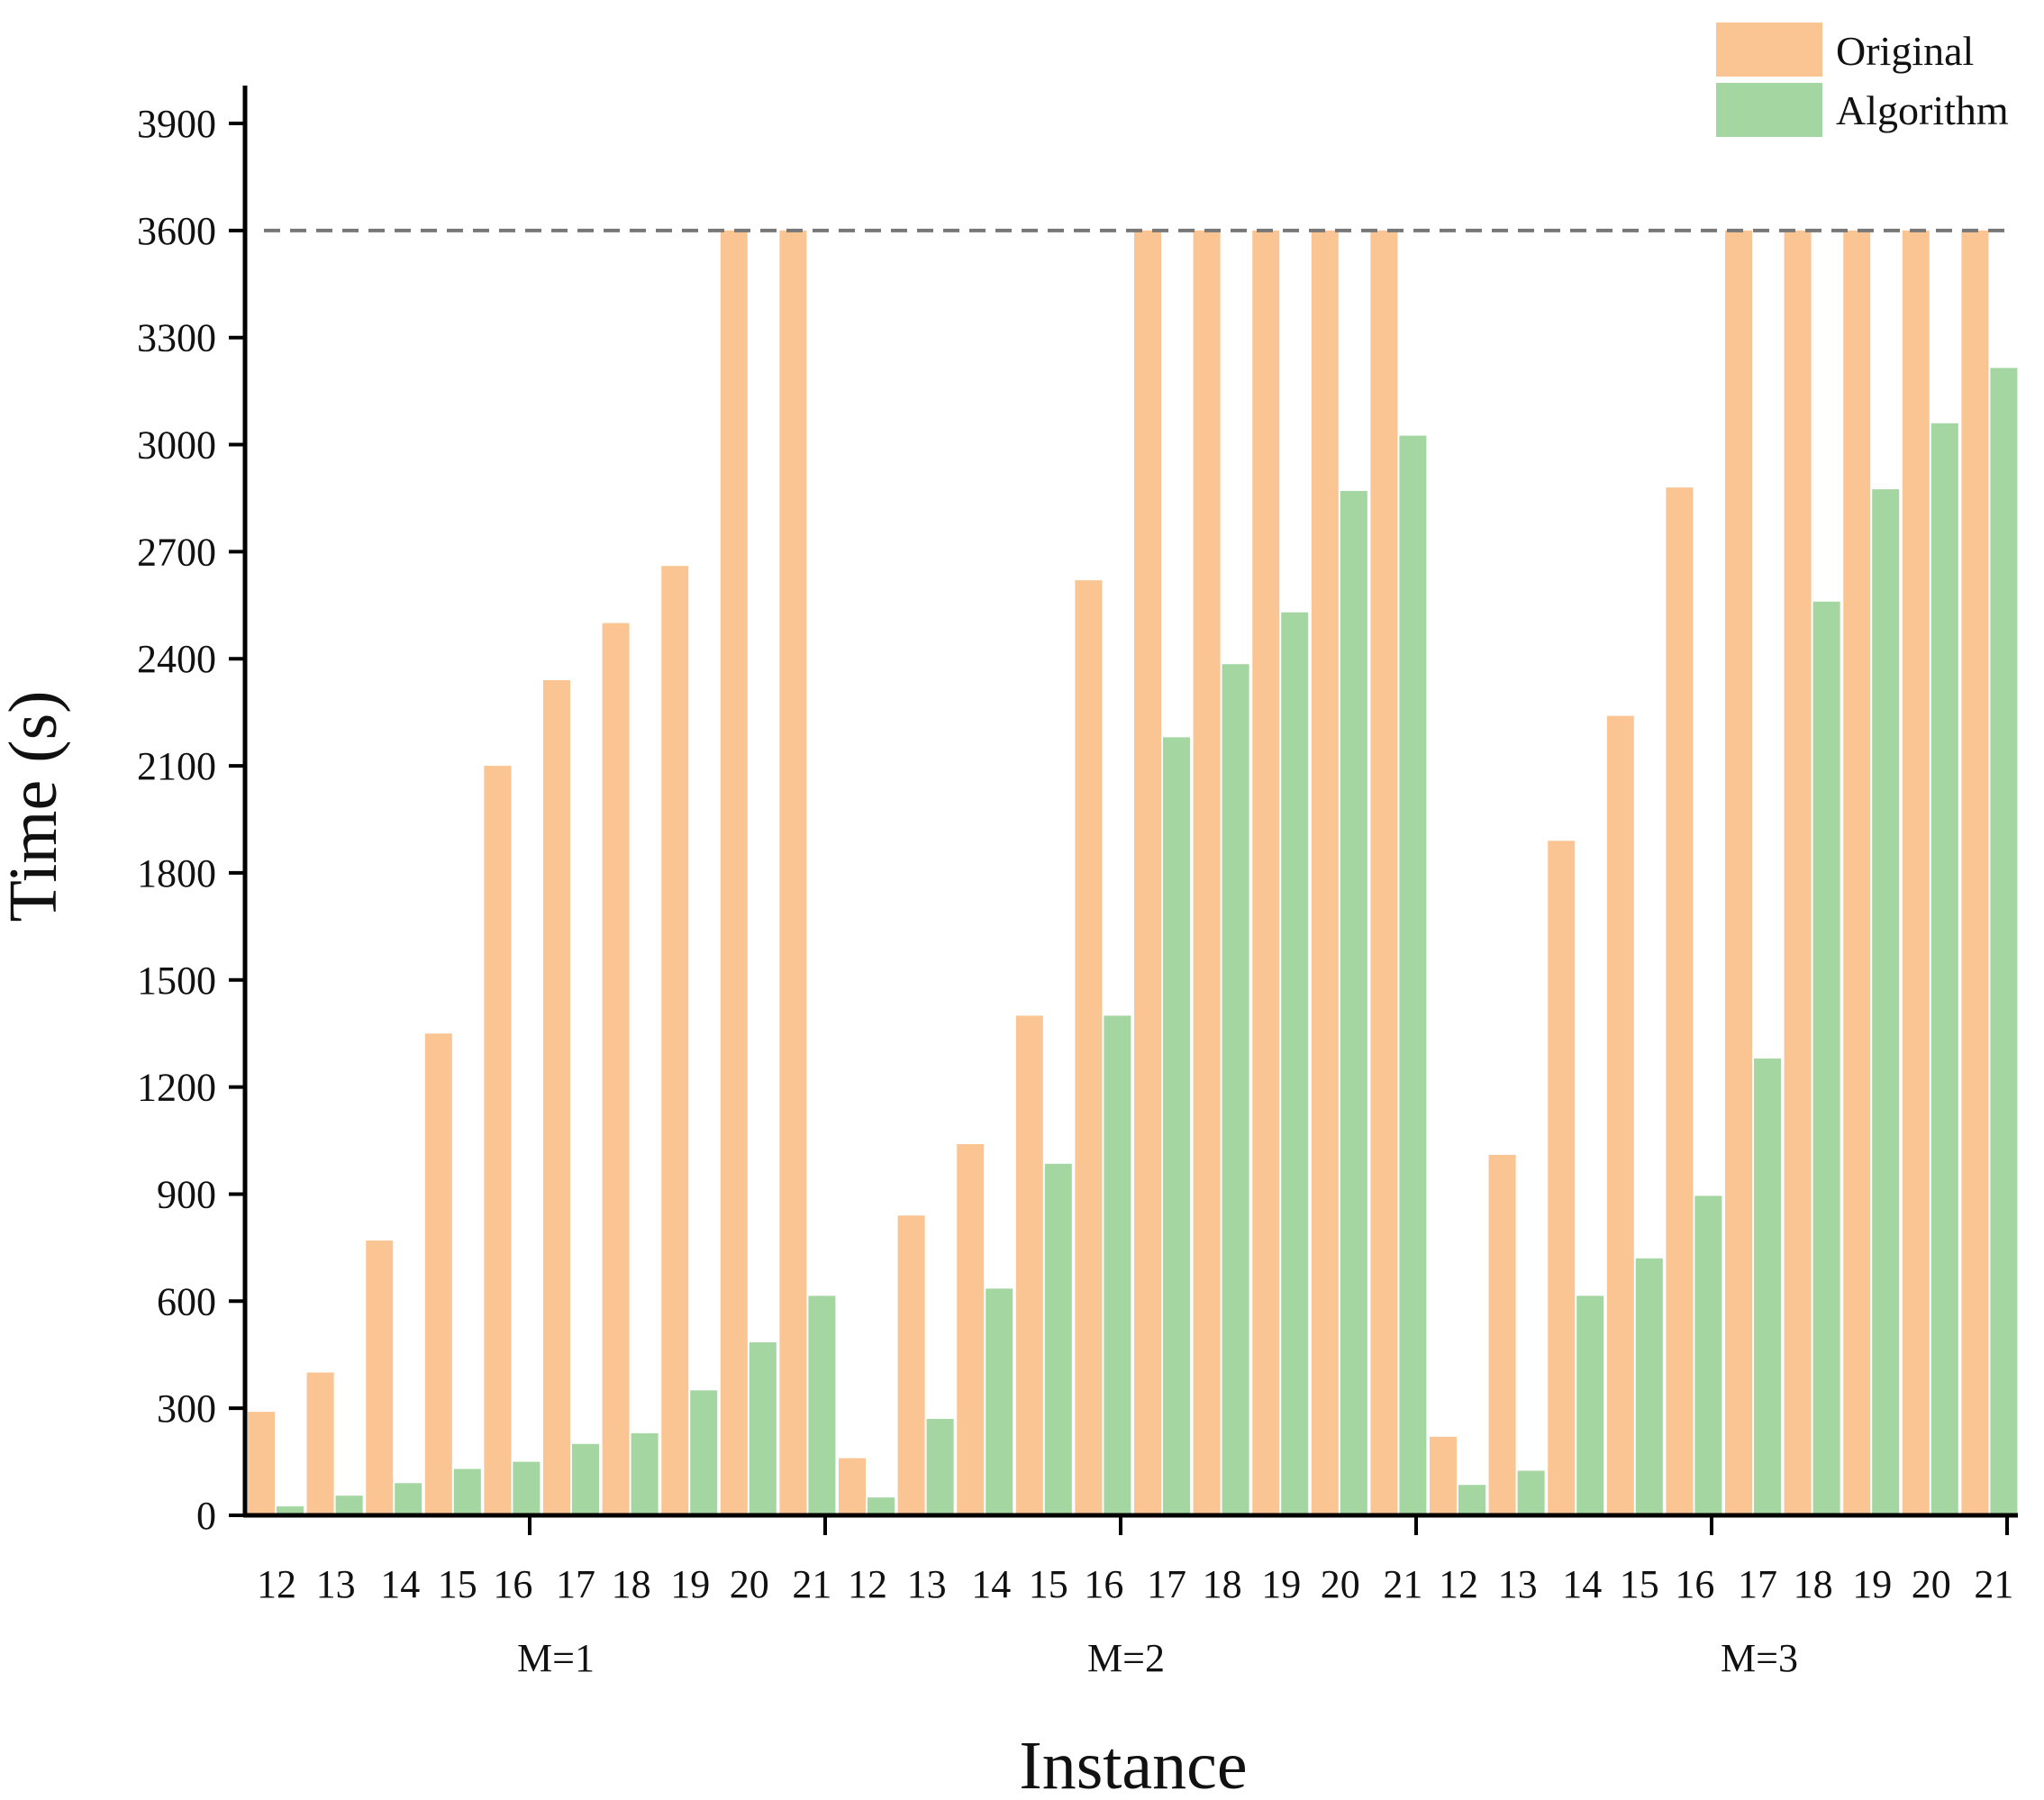 The height and width of the screenshot is (1800, 2044). Describe the element at coordinates (1863, 80) in the screenshot. I see `legend: Original Algorithm` at that location.